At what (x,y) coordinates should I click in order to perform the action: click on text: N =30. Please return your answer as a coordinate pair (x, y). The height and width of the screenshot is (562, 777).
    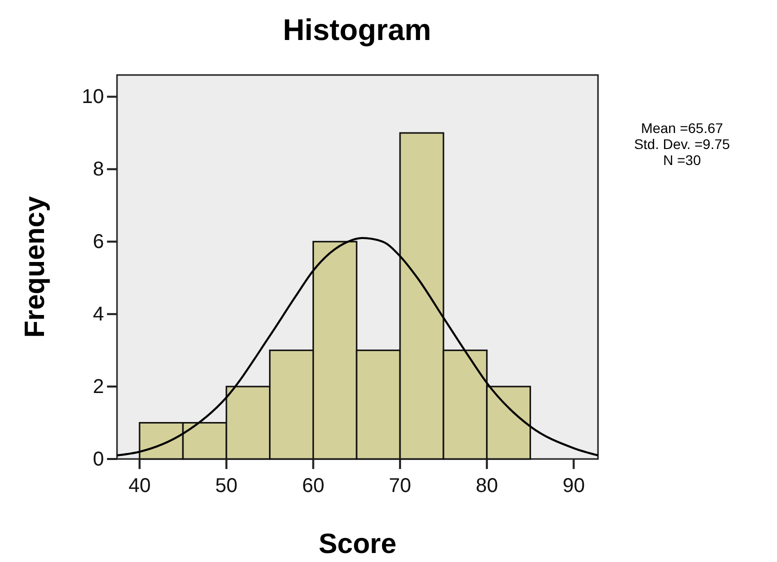
    Looking at the image, I should click on (682, 160).